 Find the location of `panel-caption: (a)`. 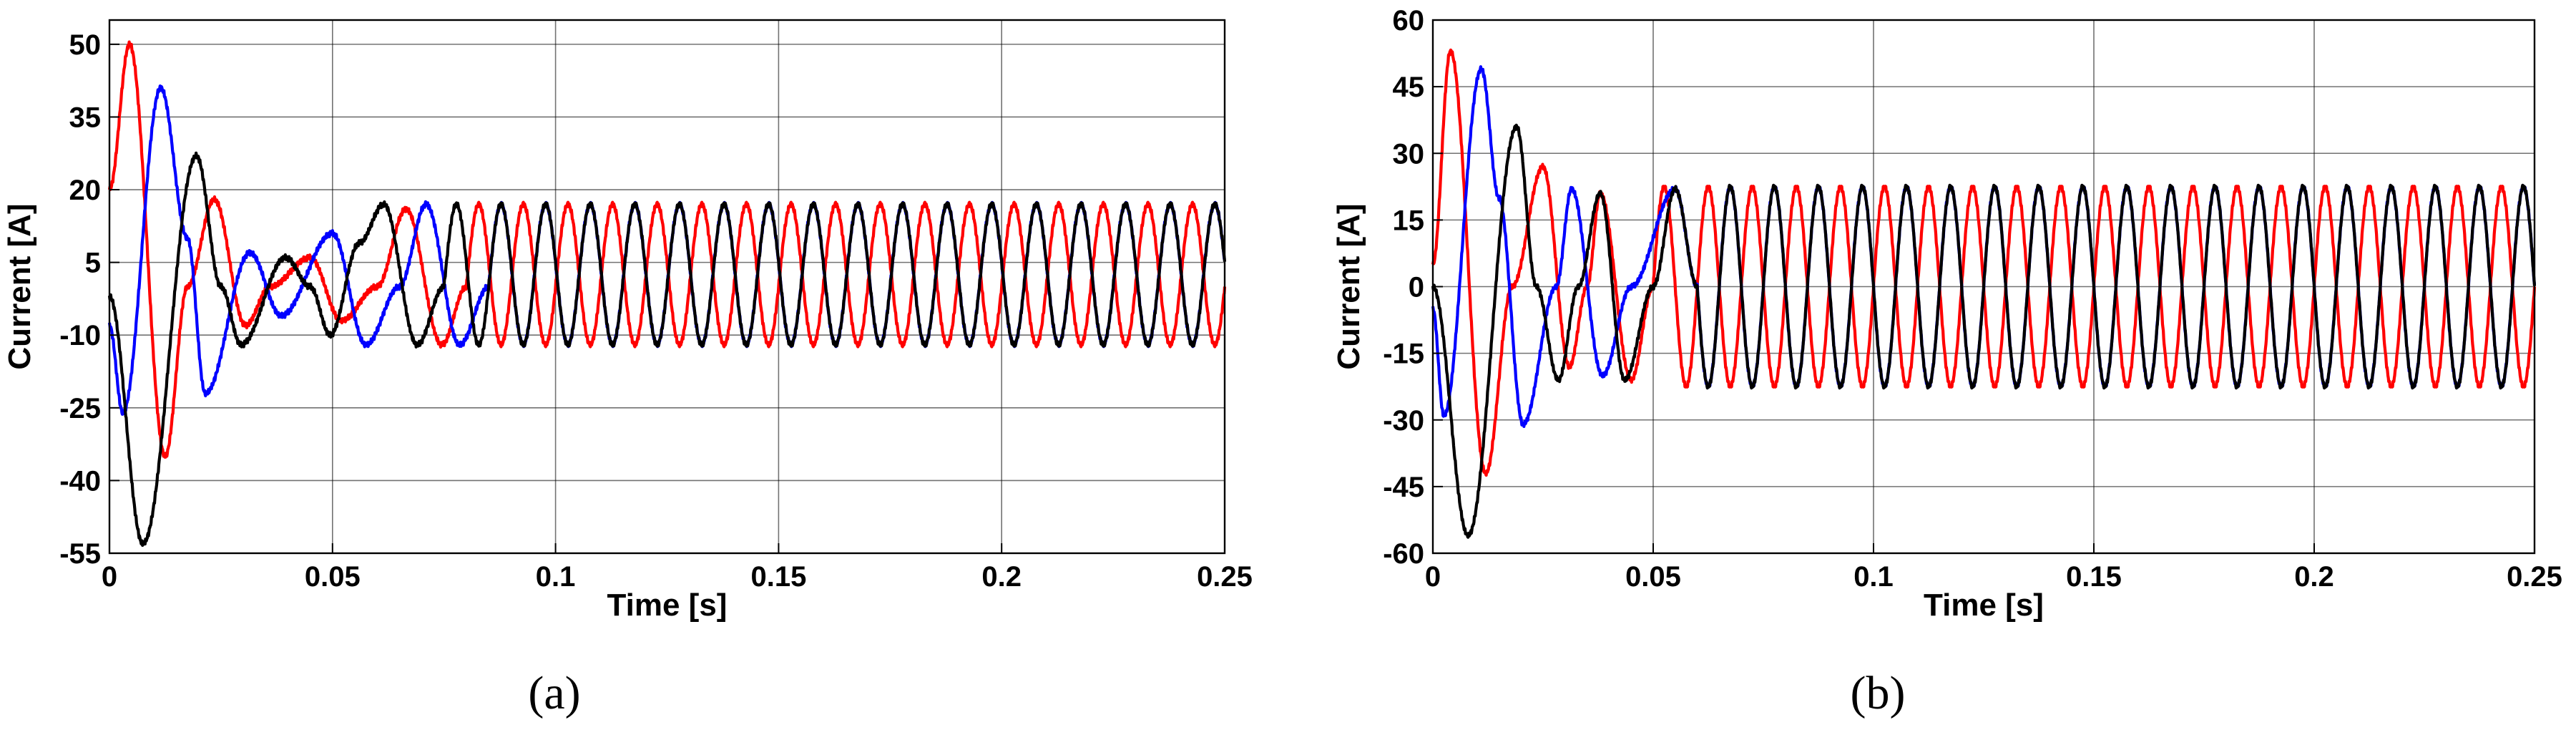

panel-caption: (a) is located at coordinates (554, 693).